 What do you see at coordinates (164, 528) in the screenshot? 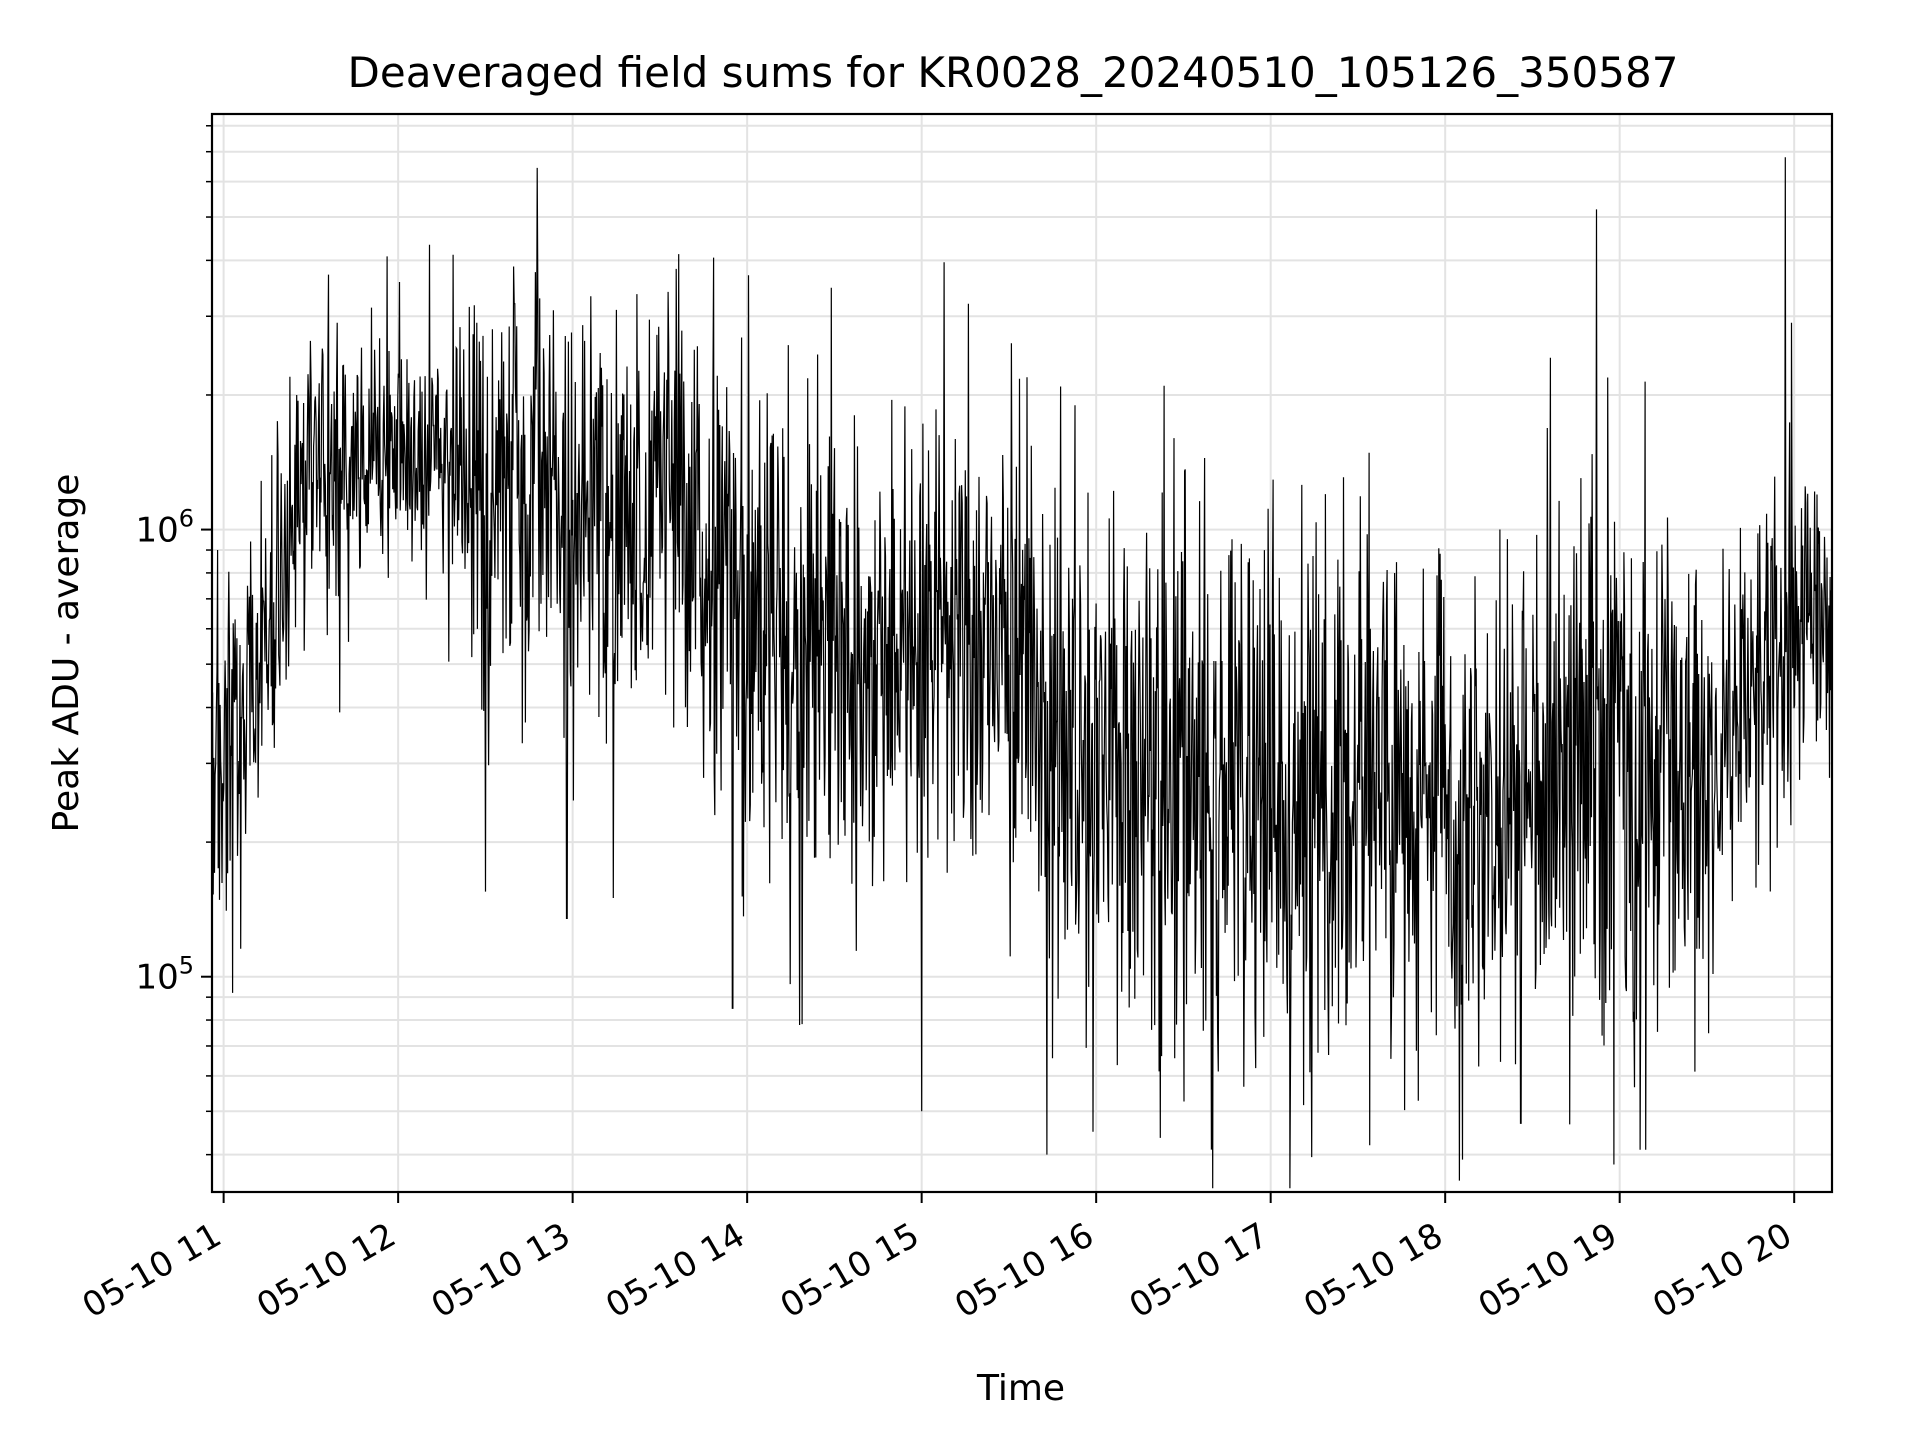
I see `y-tick-label: 10⁶` at bounding box center [164, 528].